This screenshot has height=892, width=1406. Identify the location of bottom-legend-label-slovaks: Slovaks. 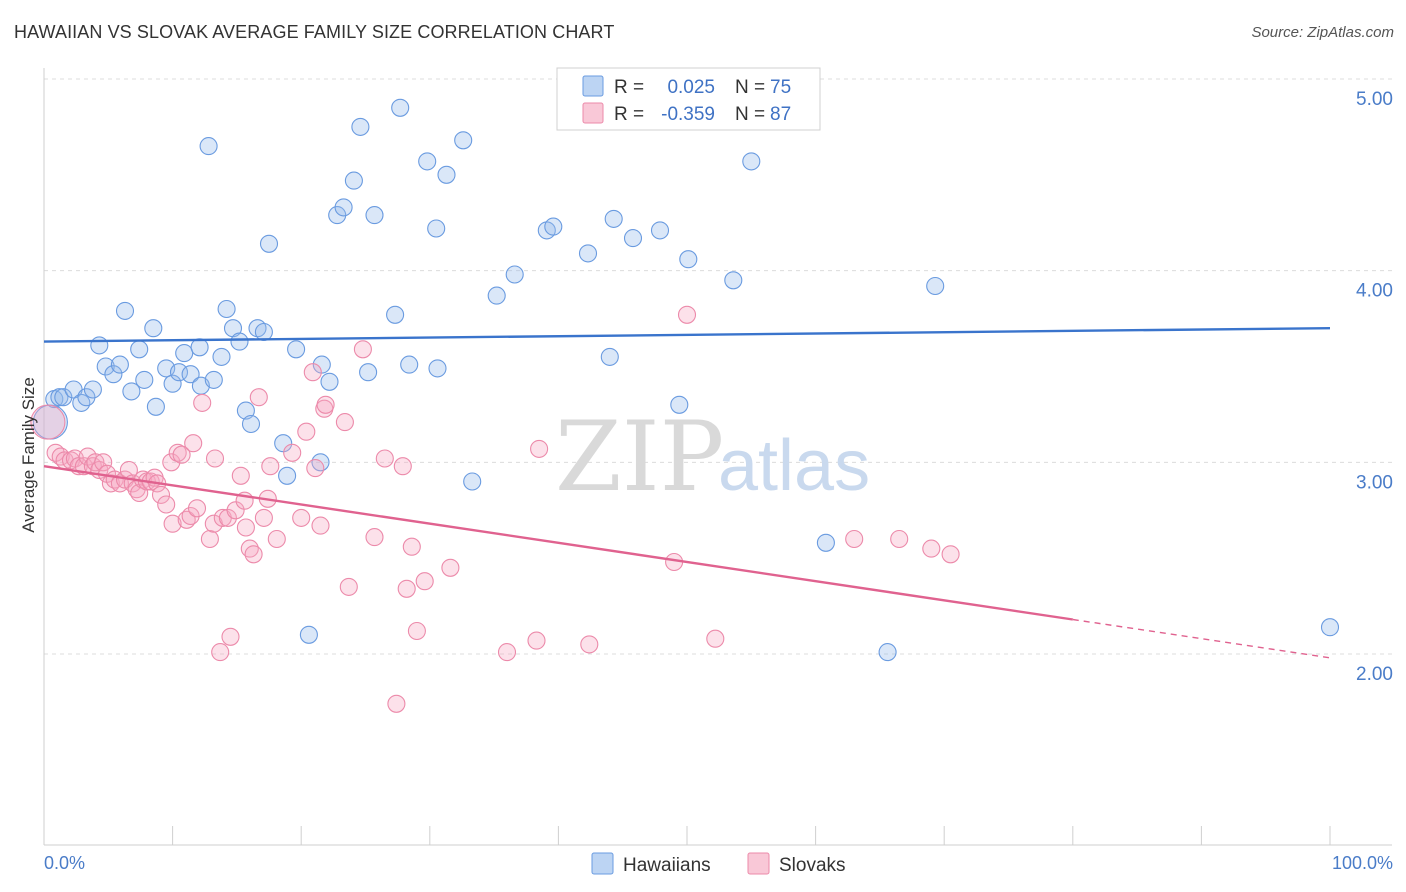
(812, 865).